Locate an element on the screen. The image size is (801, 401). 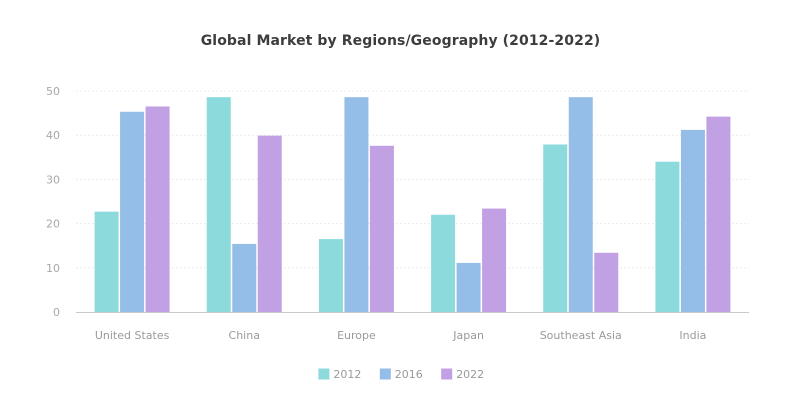
y-tick-label: 20 is located at coordinates (53, 224).